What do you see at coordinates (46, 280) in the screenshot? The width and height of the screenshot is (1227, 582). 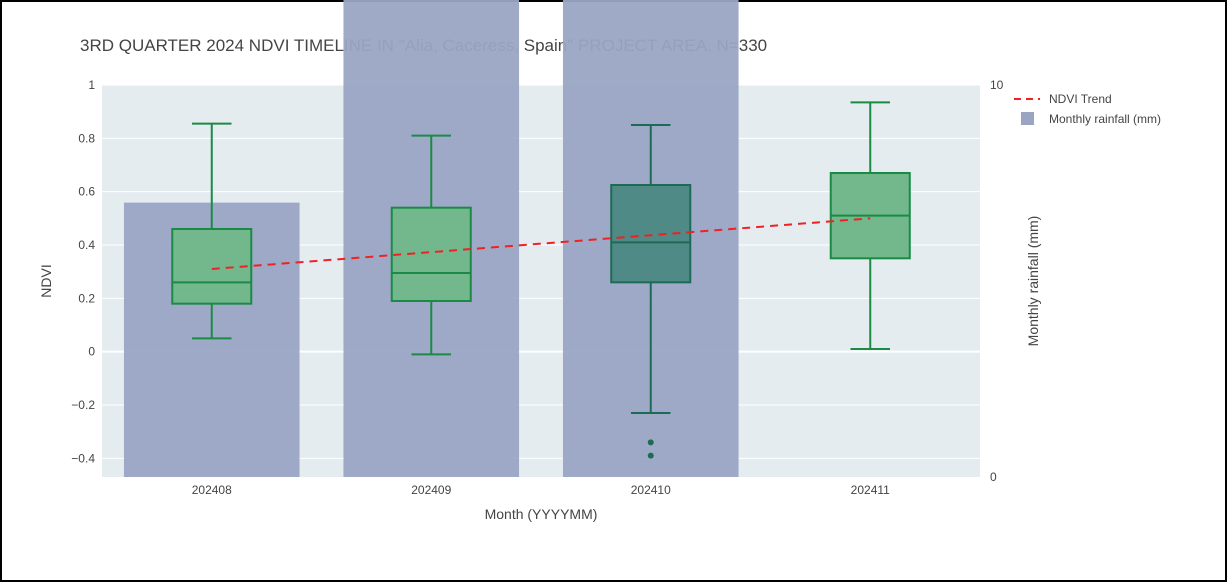 I see `y-axis-title: NDVI` at bounding box center [46, 280].